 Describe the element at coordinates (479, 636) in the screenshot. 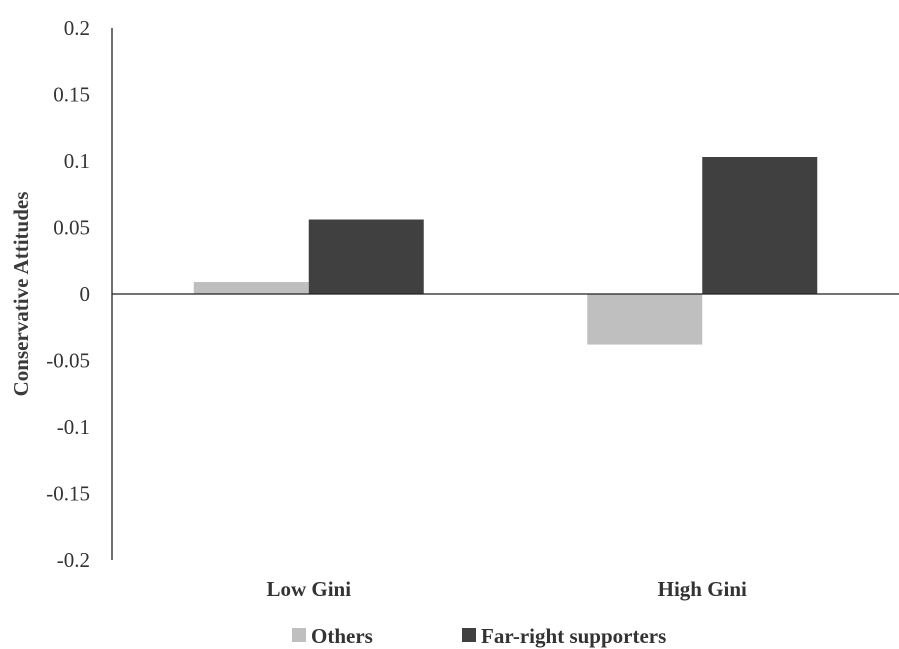

I see `legend: Others Far-right supporters` at that location.